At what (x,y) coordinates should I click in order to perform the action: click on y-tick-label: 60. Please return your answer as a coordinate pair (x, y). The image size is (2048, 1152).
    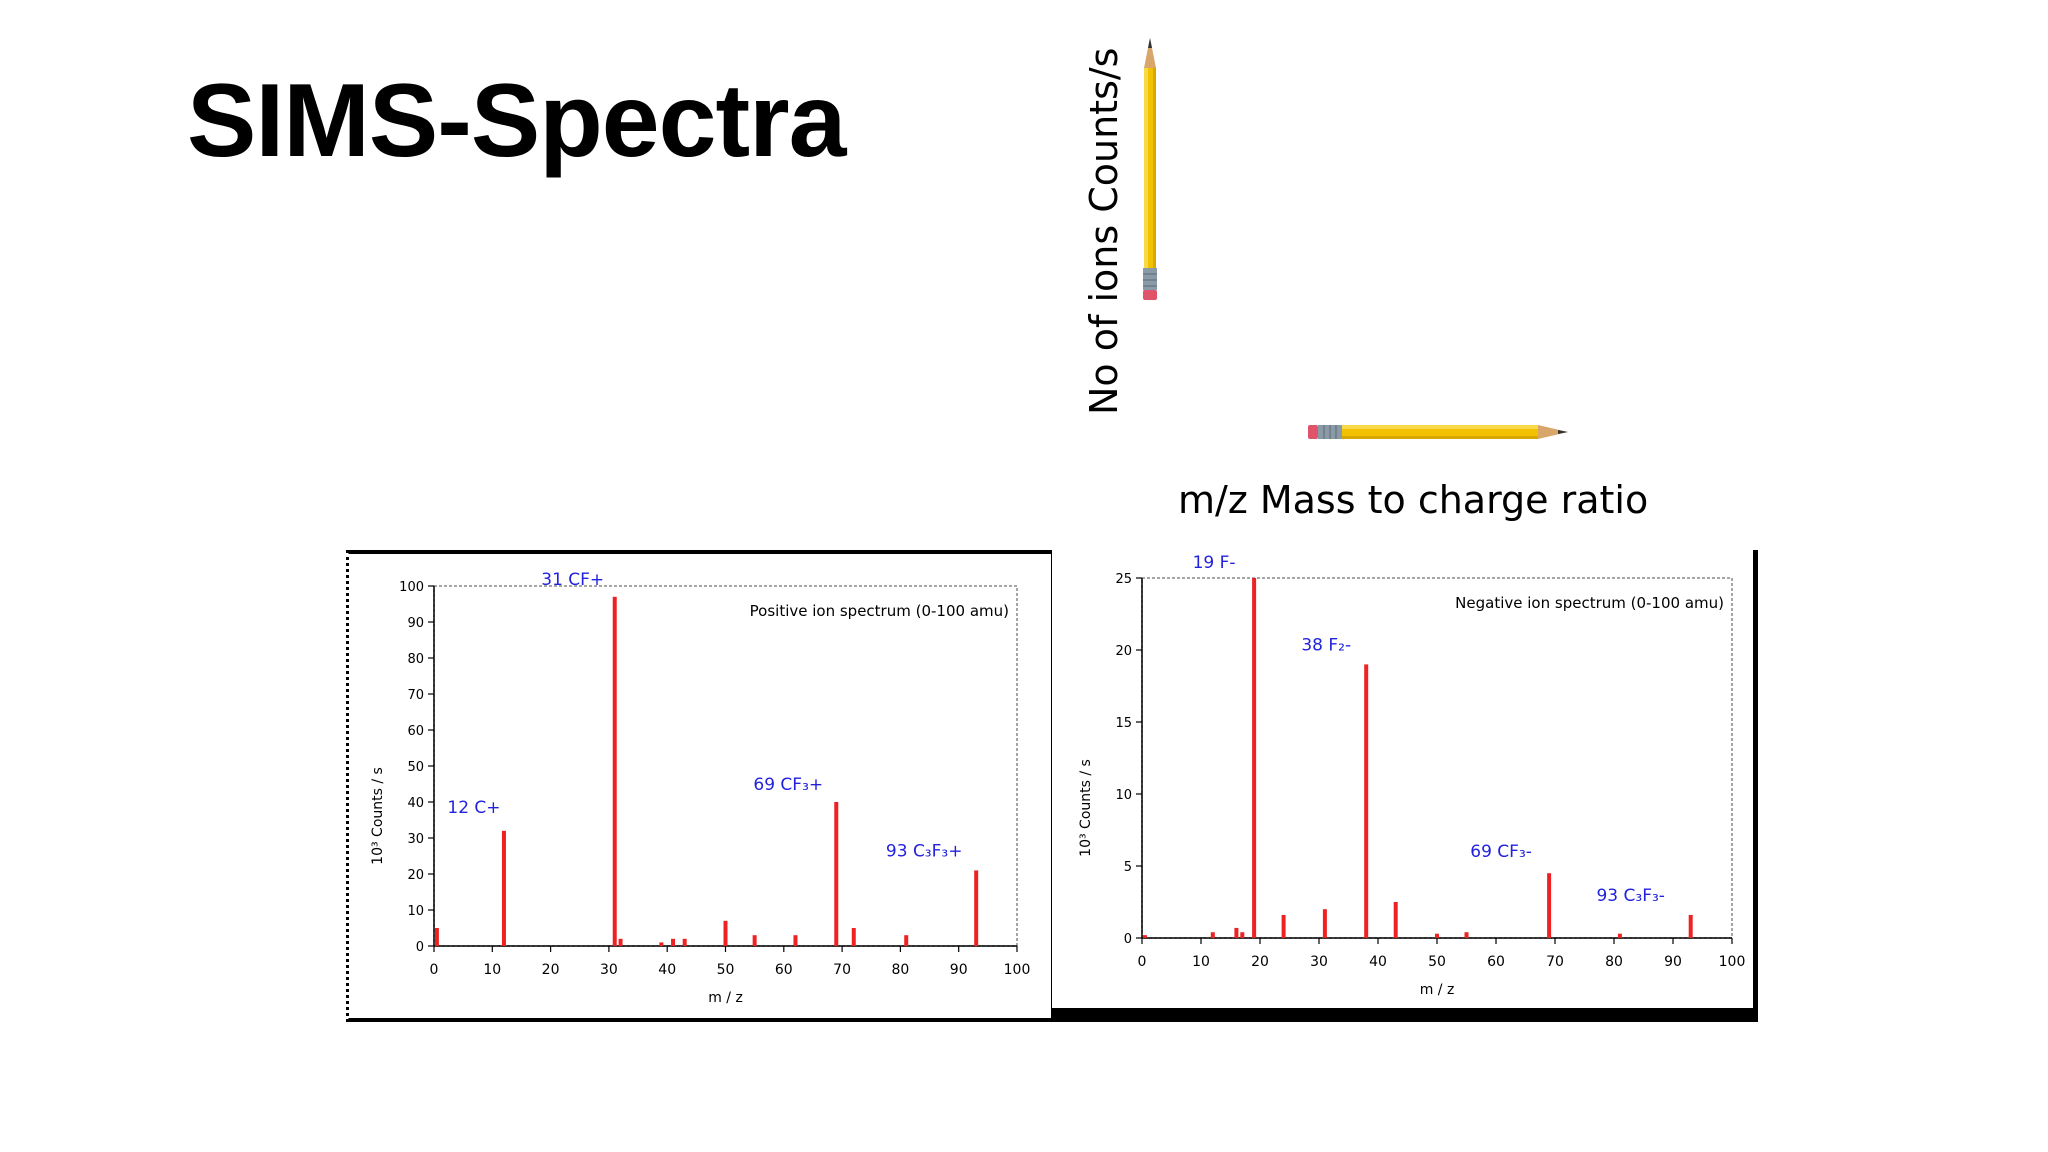
    Looking at the image, I should click on (415, 731).